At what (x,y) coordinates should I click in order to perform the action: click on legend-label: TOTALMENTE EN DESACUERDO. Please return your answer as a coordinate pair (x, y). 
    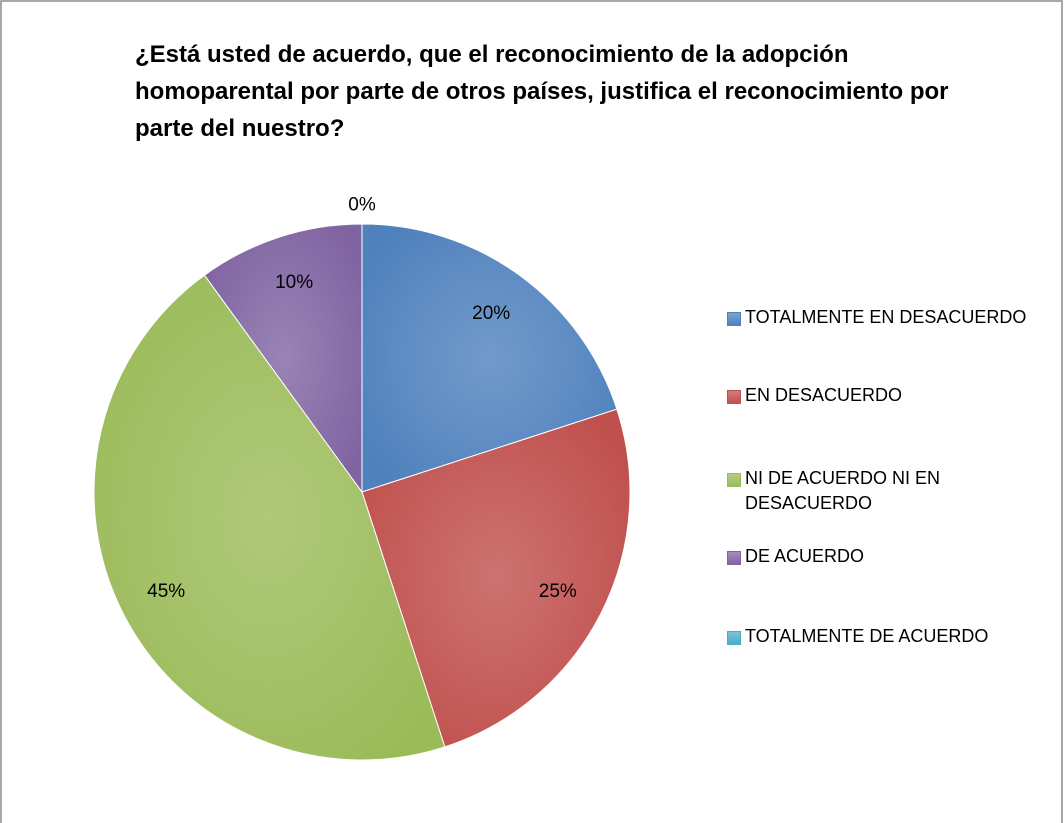
    Looking at the image, I should click on (886, 317).